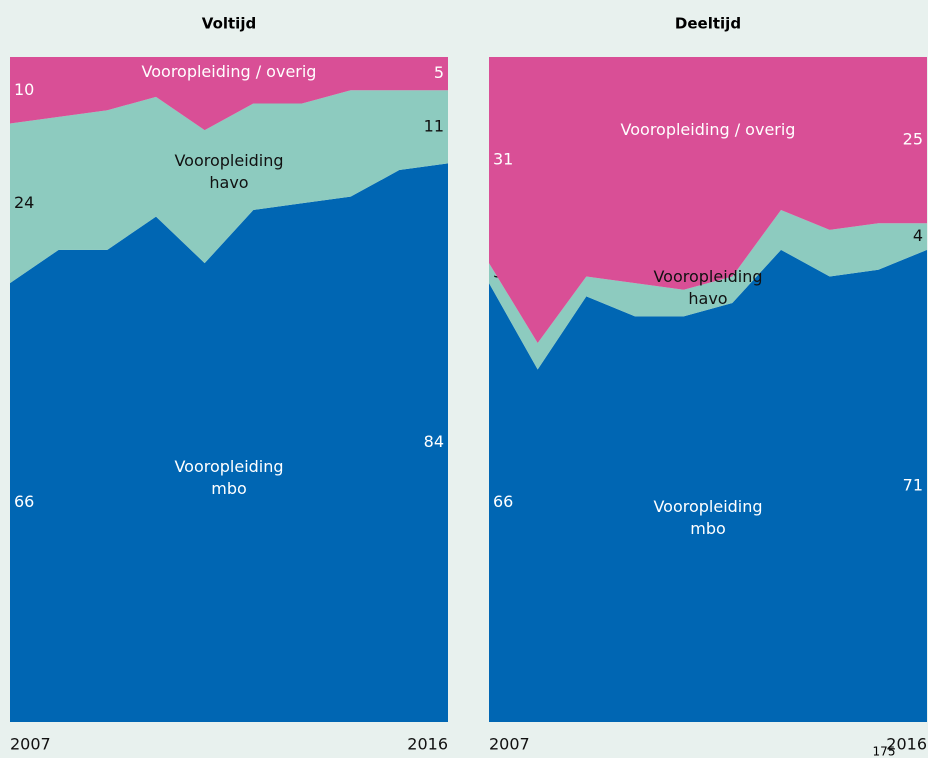 This screenshot has width=928, height=758. I want to click on chart-title: Deeltijd, so click(708, 24).